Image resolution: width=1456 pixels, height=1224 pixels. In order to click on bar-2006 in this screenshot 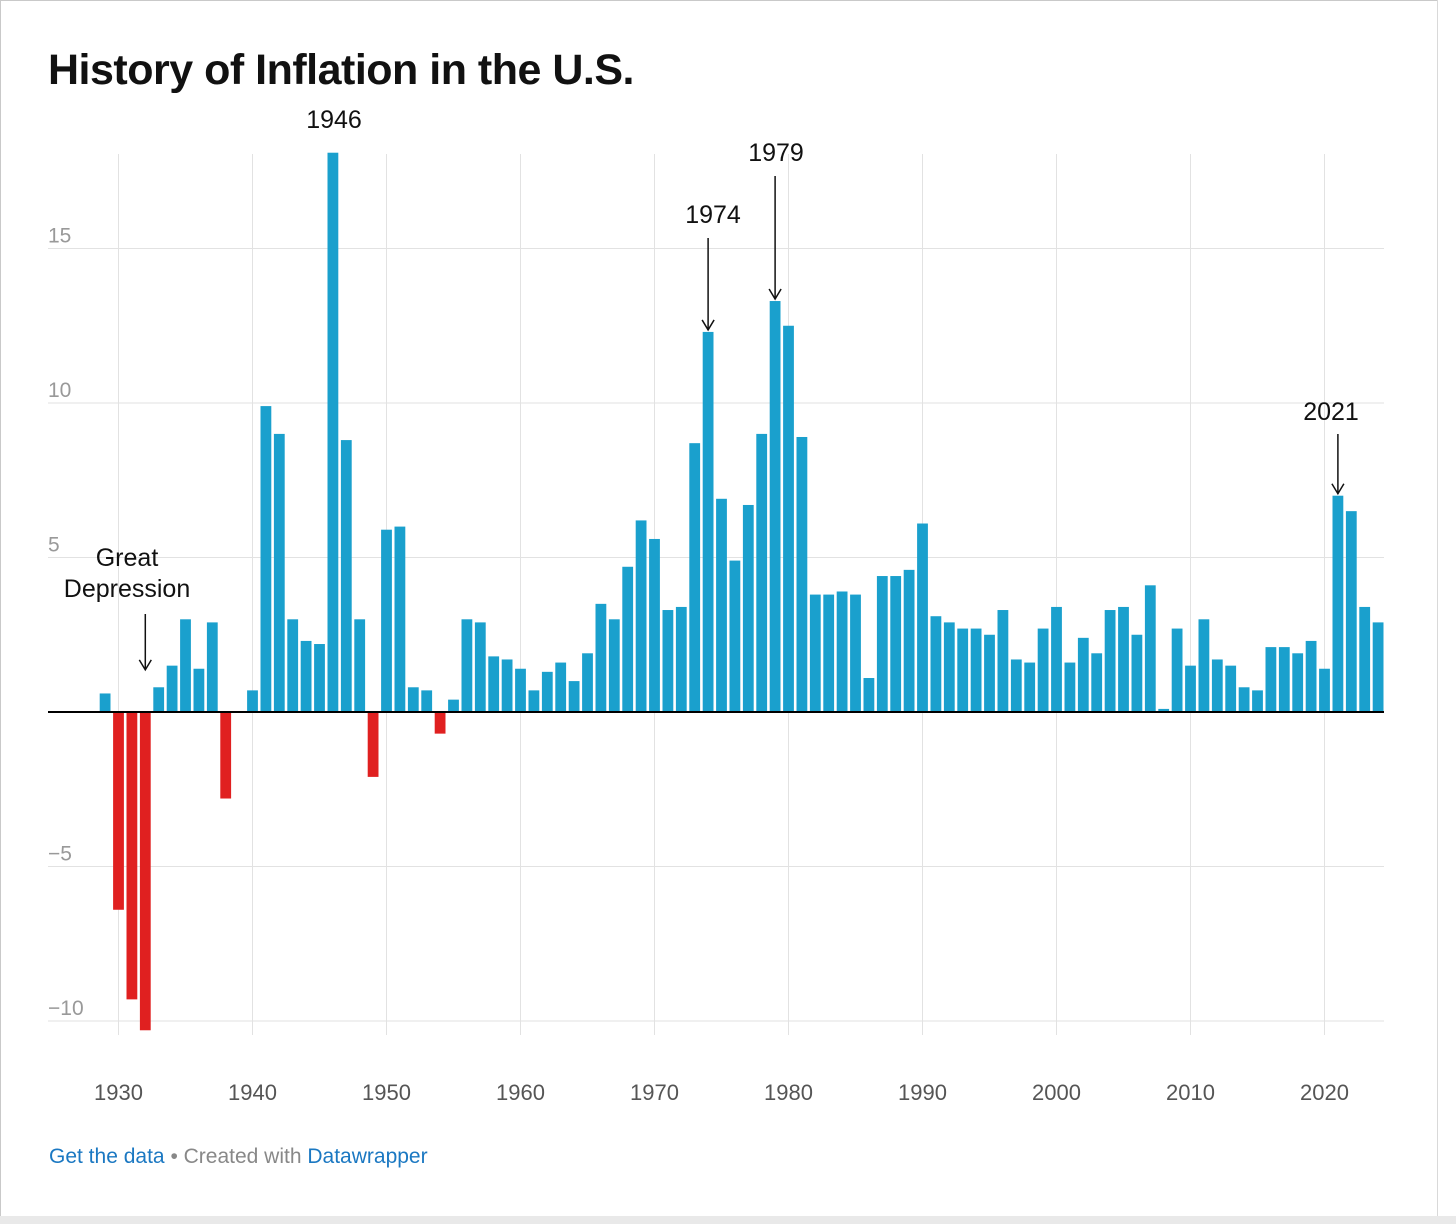, I will do `click(1137, 673)`.